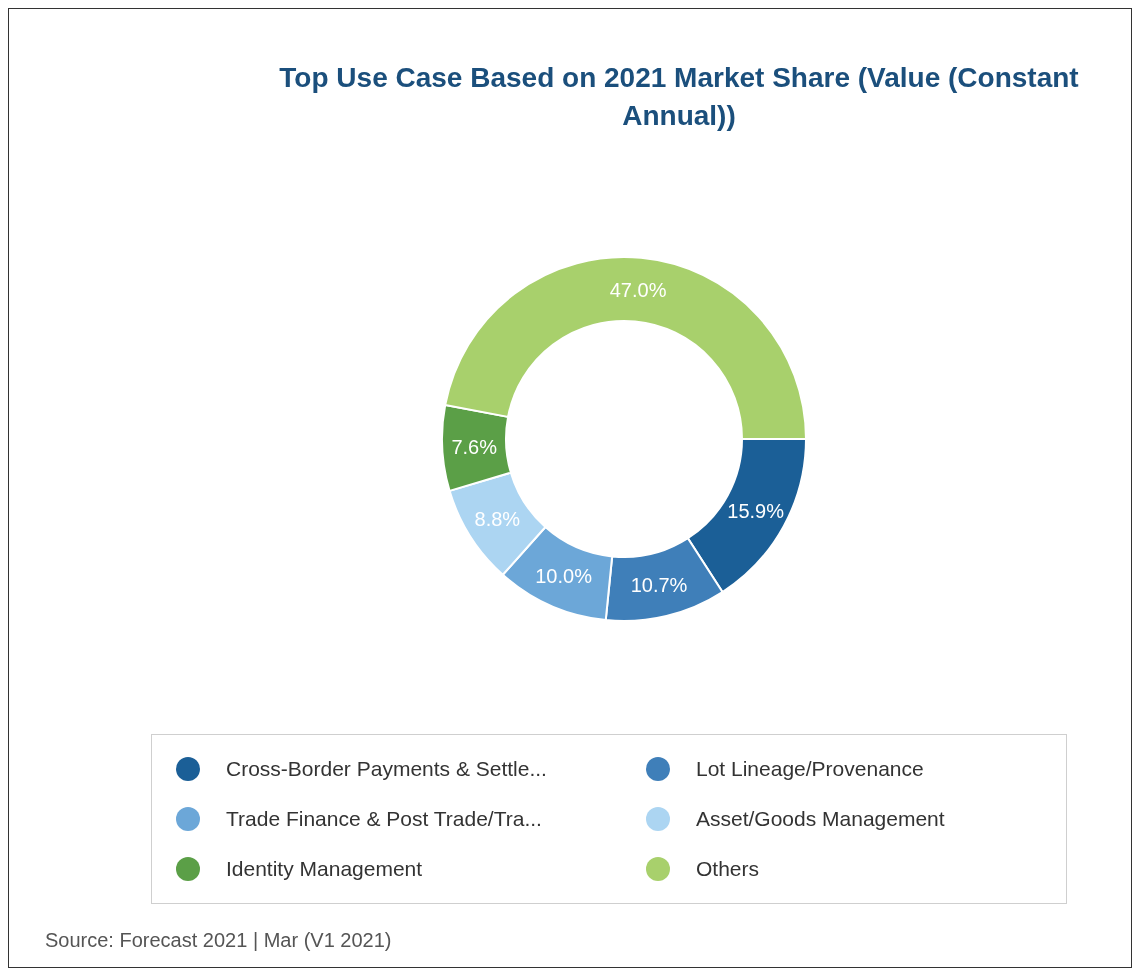 This screenshot has width=1140, height=976. I want to click on data-label: 8.8%, so click(497, 519).